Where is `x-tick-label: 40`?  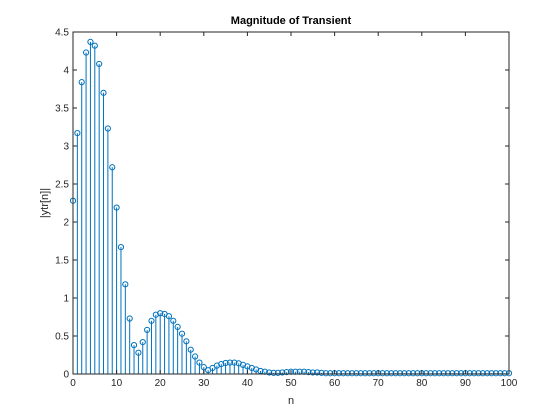 x-tick-label: 40 is located at coordinates (248, 383).